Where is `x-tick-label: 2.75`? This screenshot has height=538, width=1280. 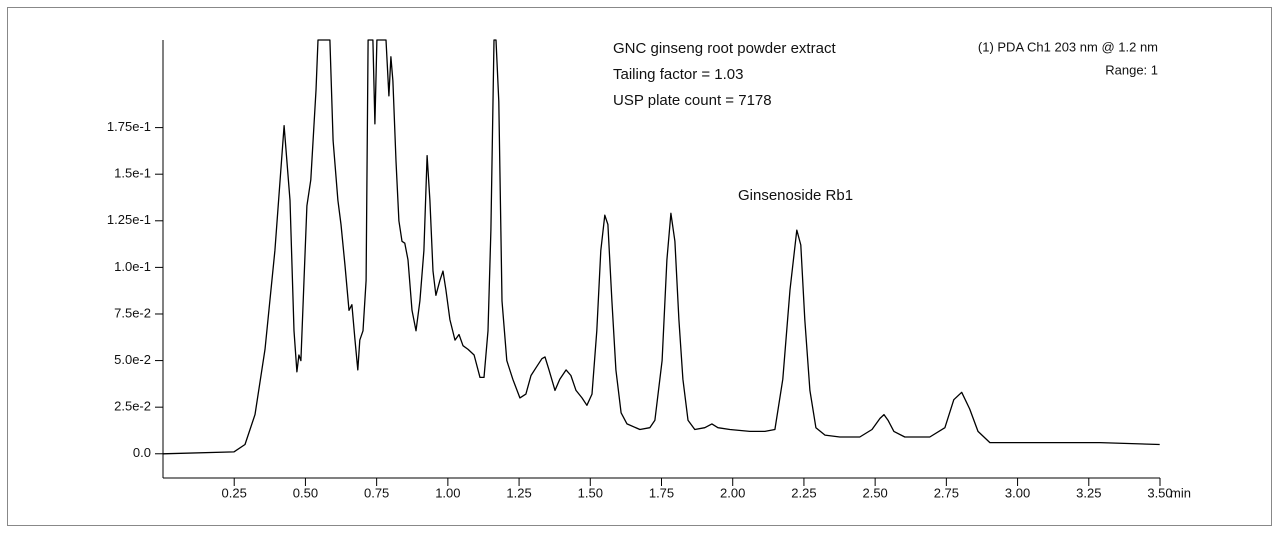
x-tick-label: 2.75 is located at coordinates (946, 492).